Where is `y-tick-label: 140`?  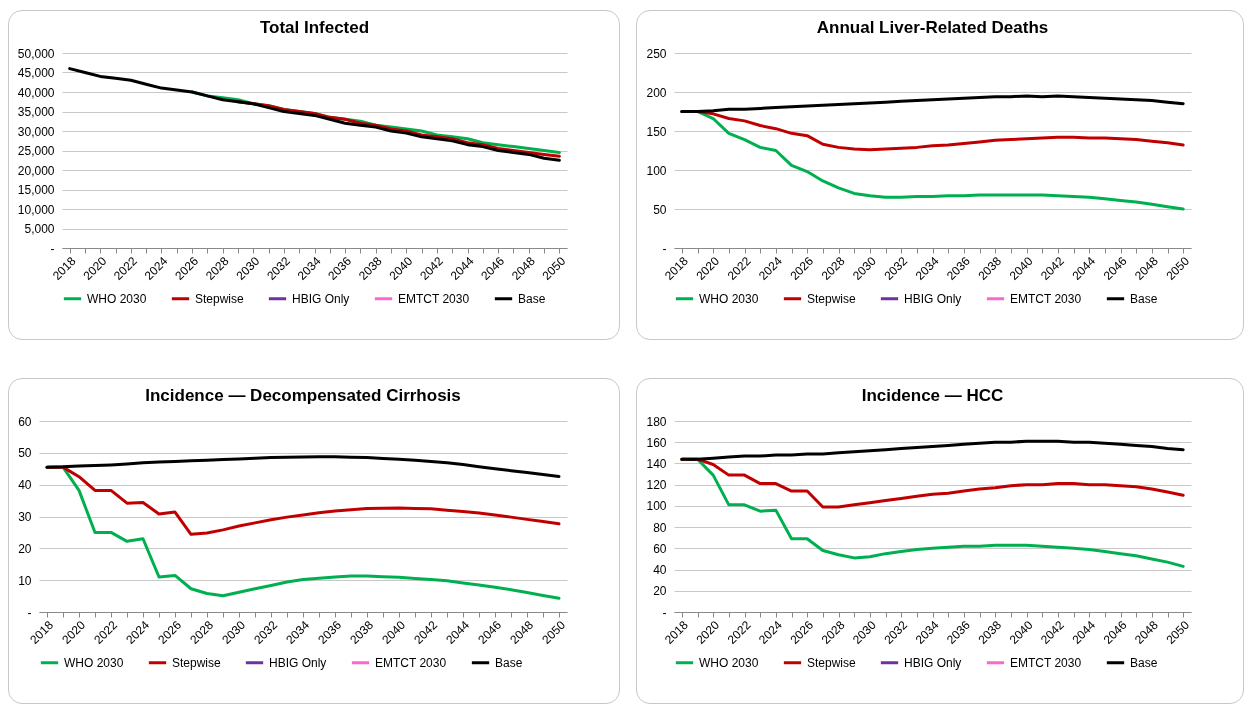 y-tick-label: 140 is located at coordinates (656, 463).